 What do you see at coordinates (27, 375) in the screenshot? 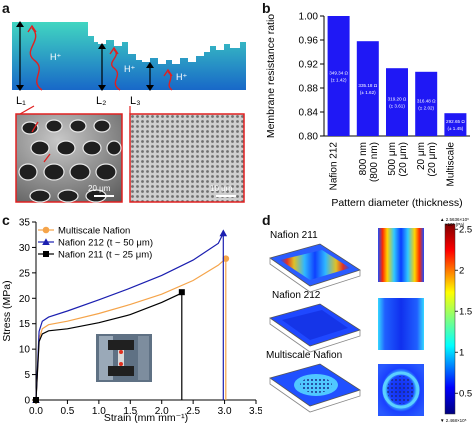
I see `y-tick-label: 5` at bounding box center [27, 375].